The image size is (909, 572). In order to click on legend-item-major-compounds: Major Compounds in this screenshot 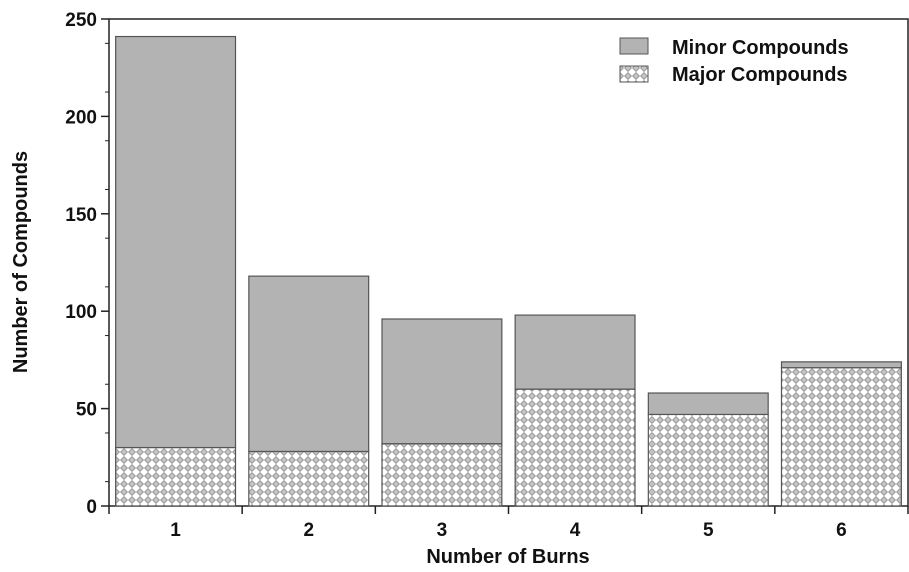, I will do `click(733, 75)`.